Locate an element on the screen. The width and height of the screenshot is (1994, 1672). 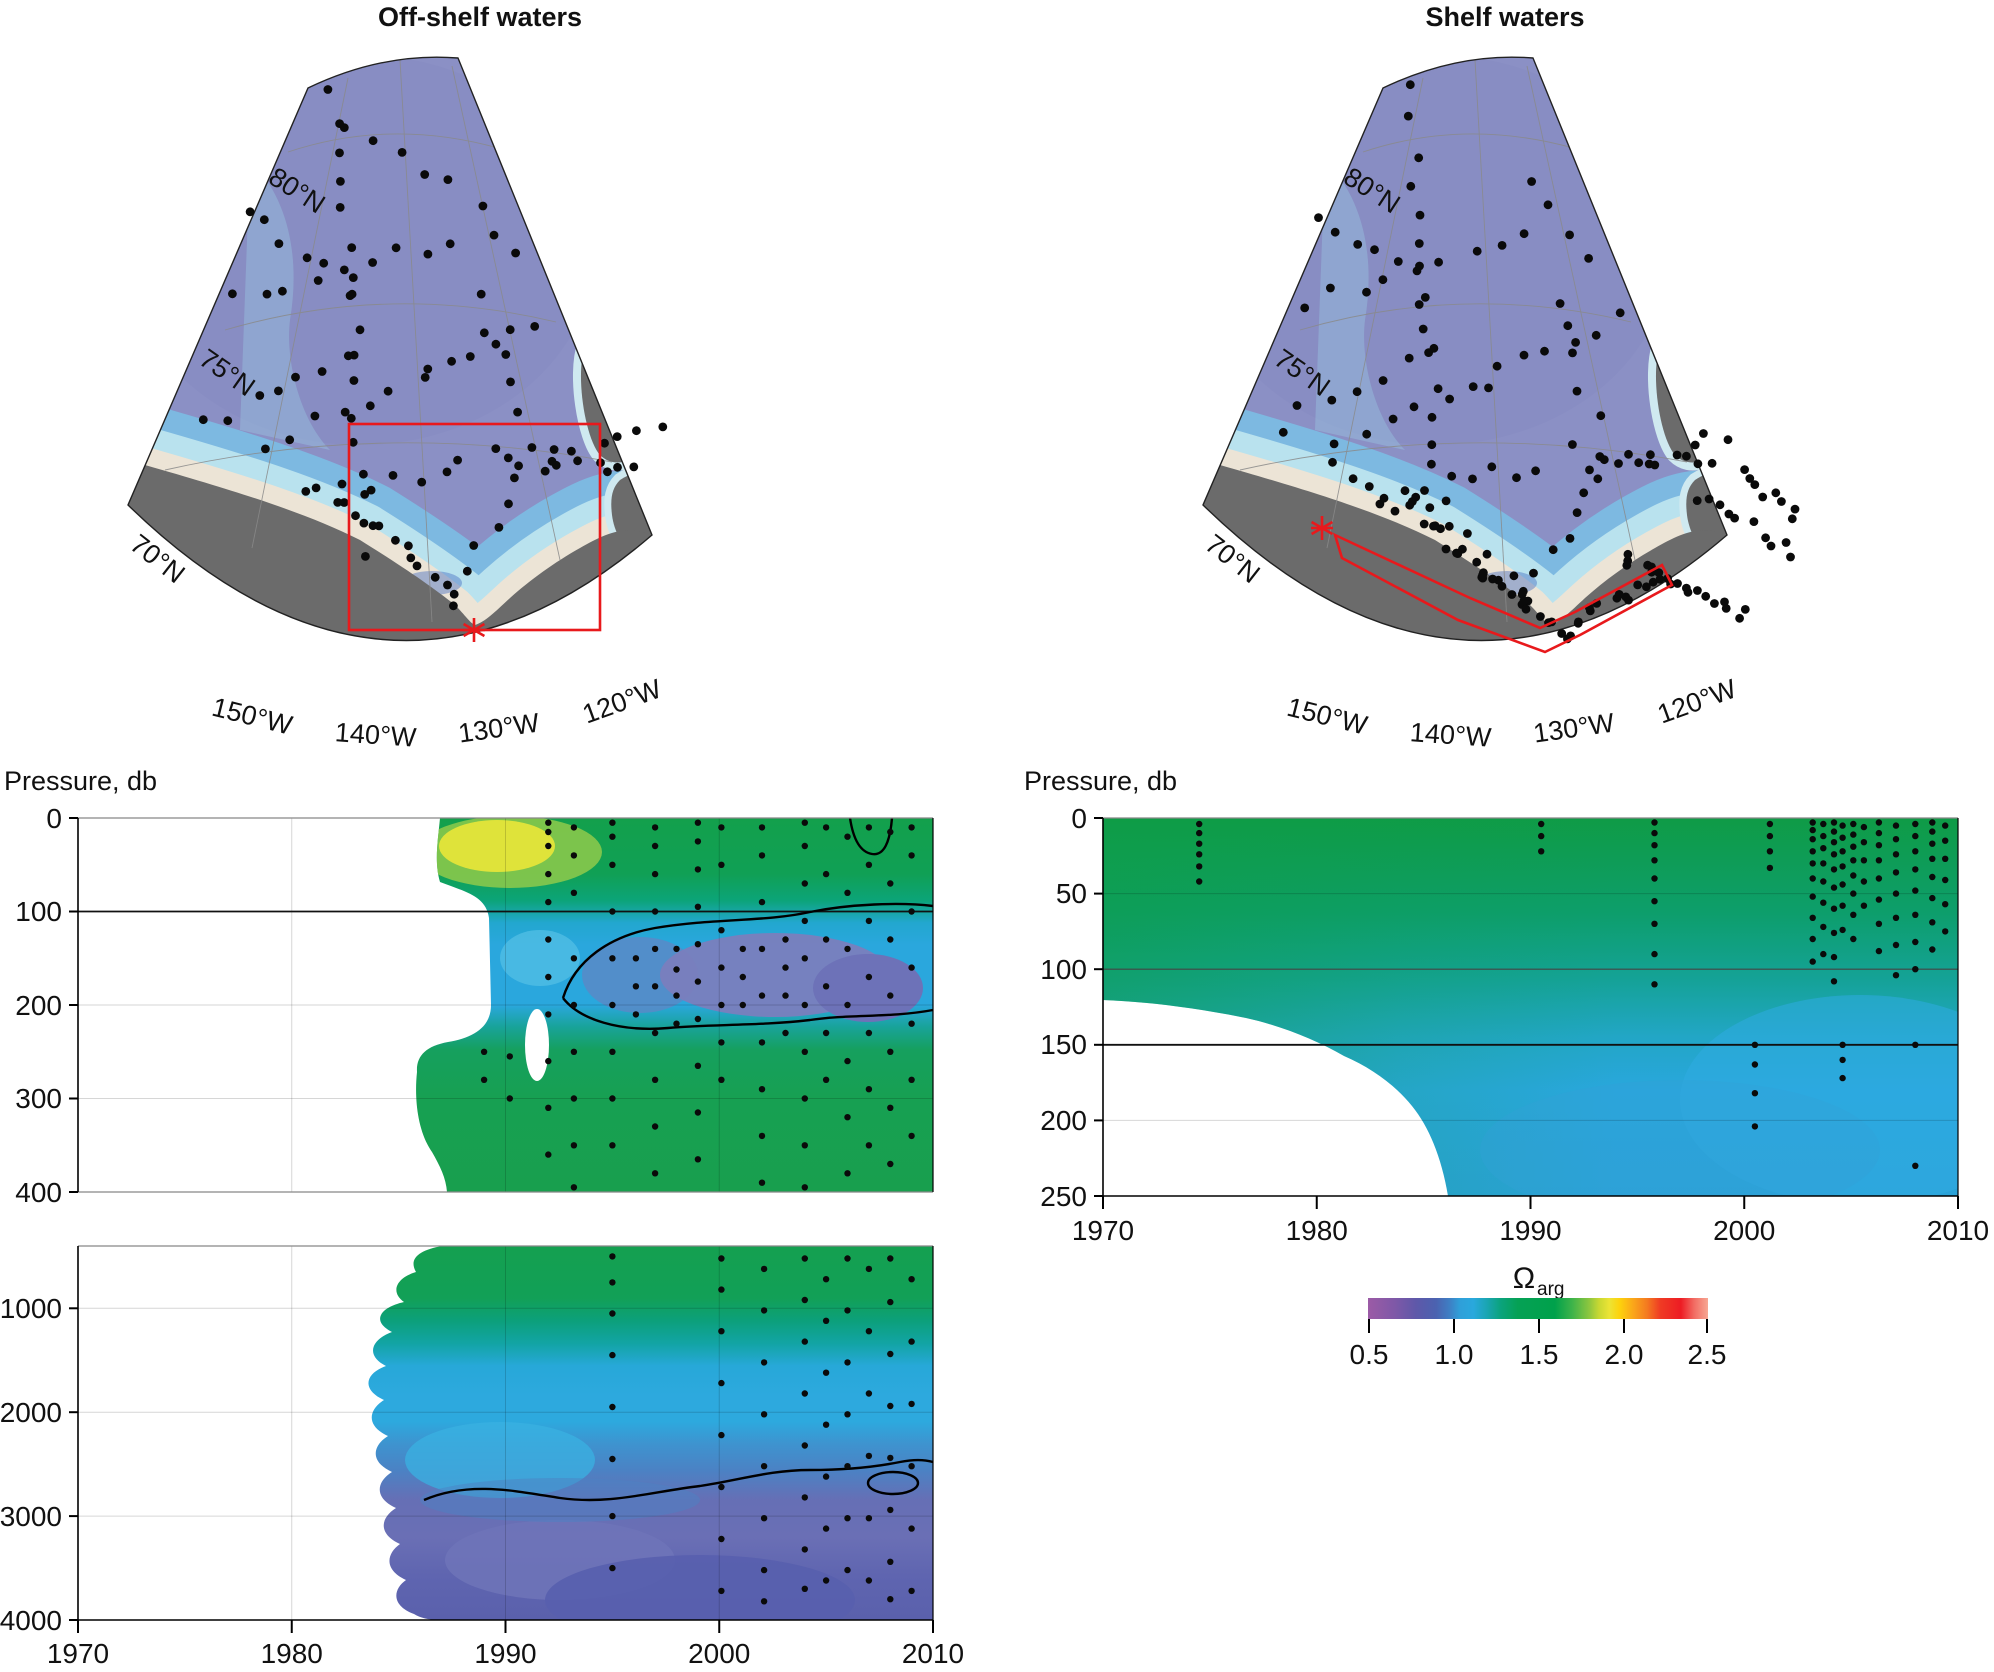
cbtick-20: 2.0 is located at coordinates (1624, 1354).